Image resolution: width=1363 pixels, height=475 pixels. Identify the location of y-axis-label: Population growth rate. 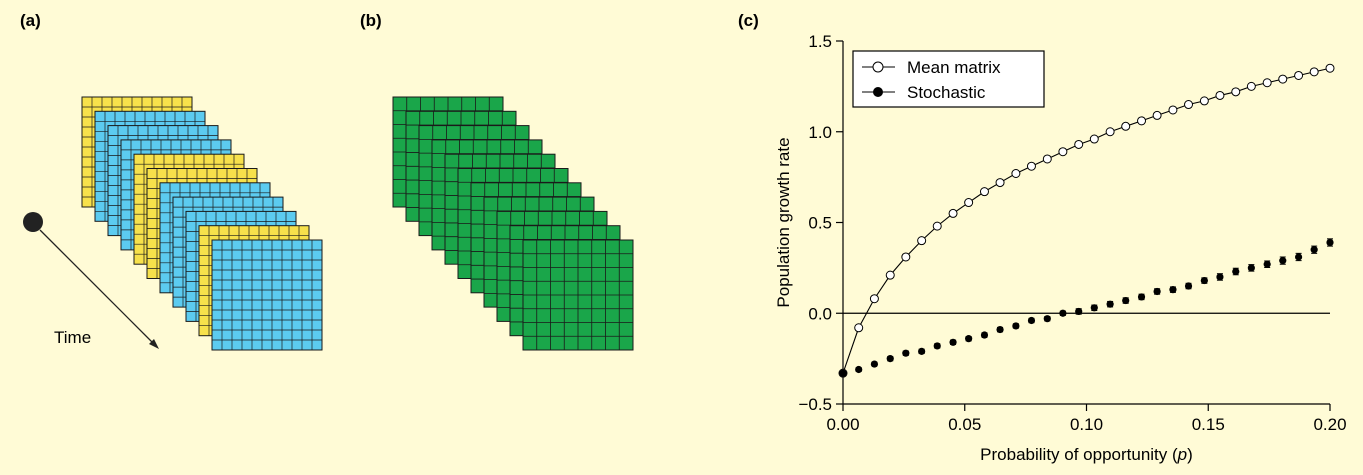
(783, 222).